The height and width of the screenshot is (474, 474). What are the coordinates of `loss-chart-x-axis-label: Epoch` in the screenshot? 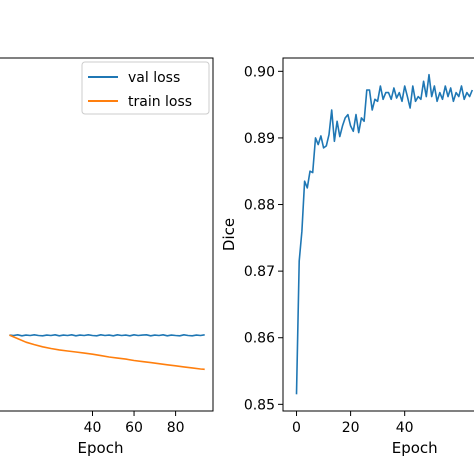 It's located at (101, 448).